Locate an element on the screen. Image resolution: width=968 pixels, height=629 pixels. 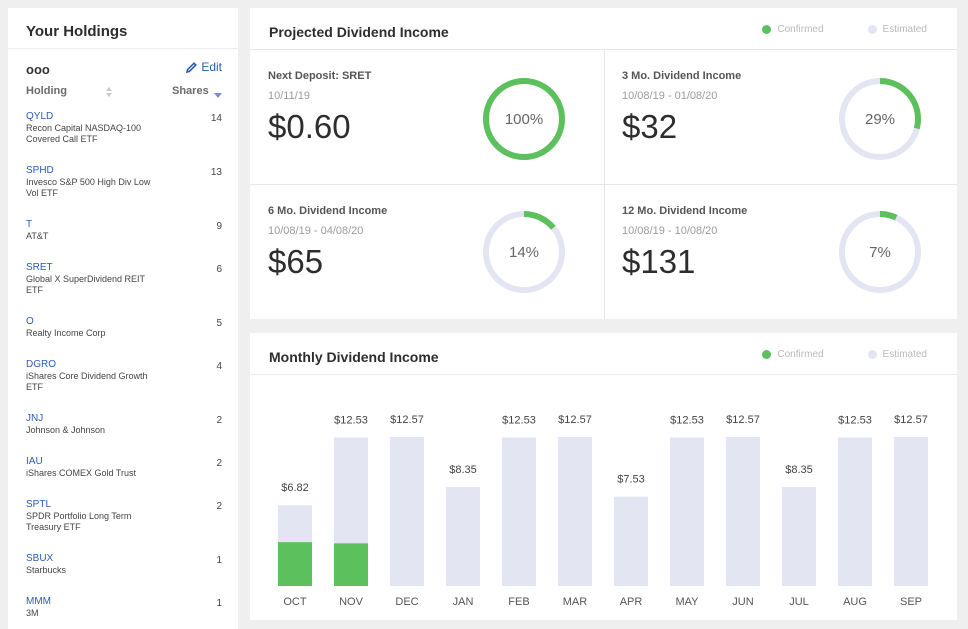
card-amount: $65 is located at coordinates (296, 261).